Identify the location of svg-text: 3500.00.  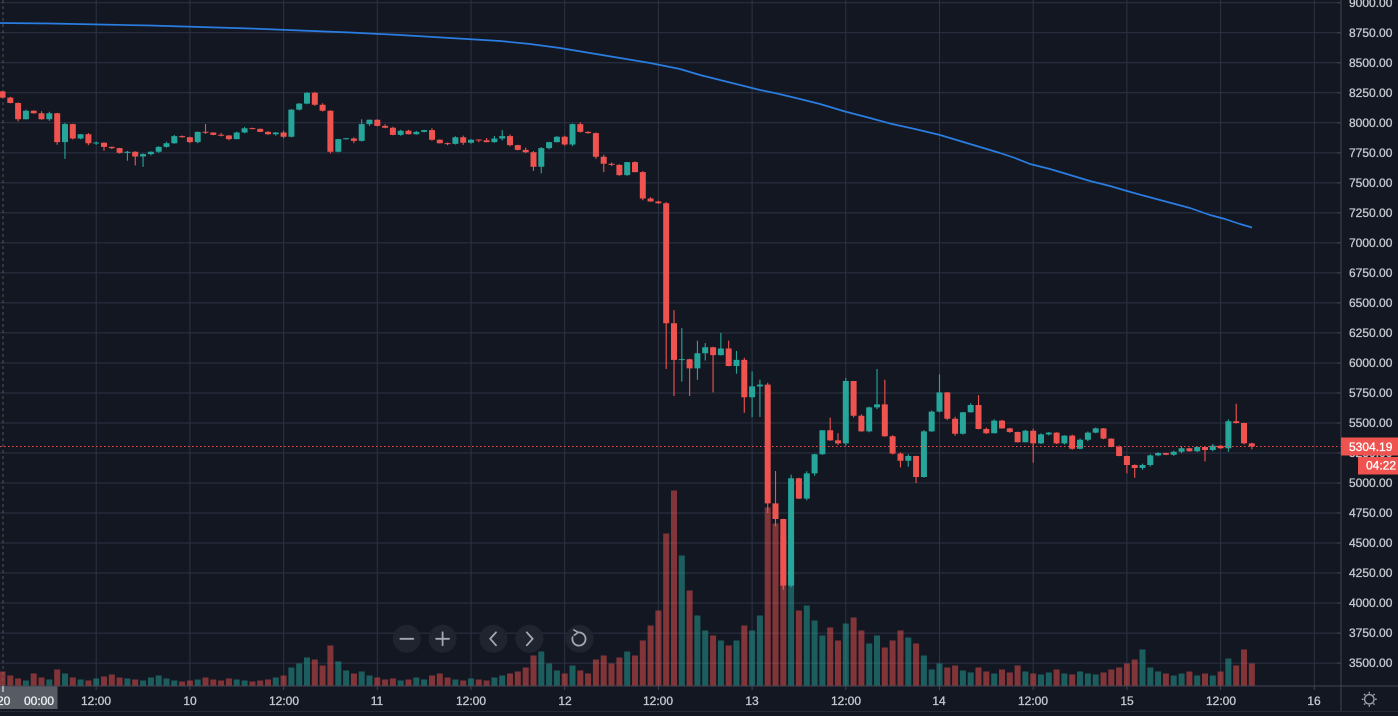
(1371, 663).